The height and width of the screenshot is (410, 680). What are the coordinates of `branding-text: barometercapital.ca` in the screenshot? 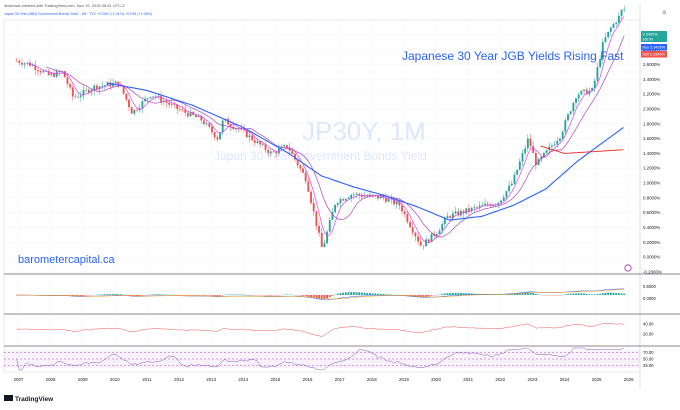 It's located at (66, 260).